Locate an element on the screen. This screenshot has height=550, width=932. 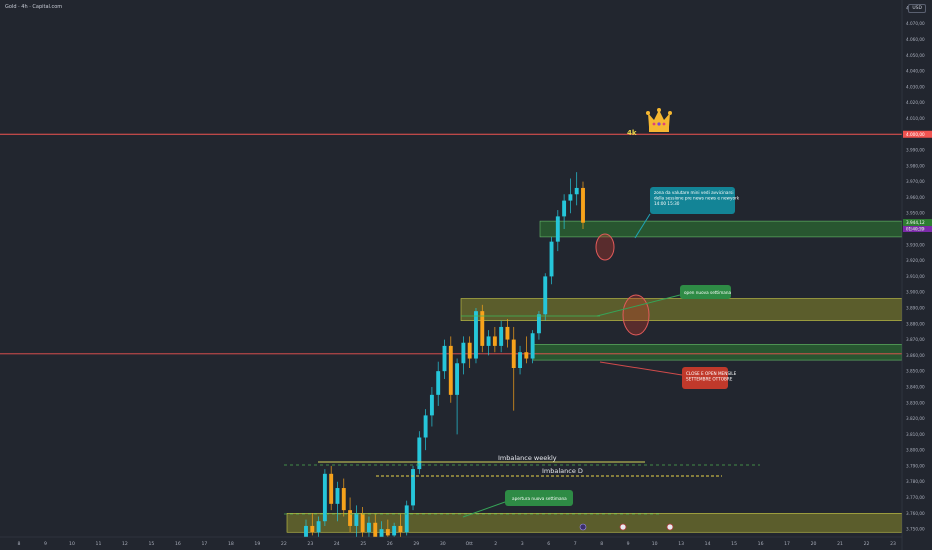
callout-pointer-open is located at coordinates (638, 305).